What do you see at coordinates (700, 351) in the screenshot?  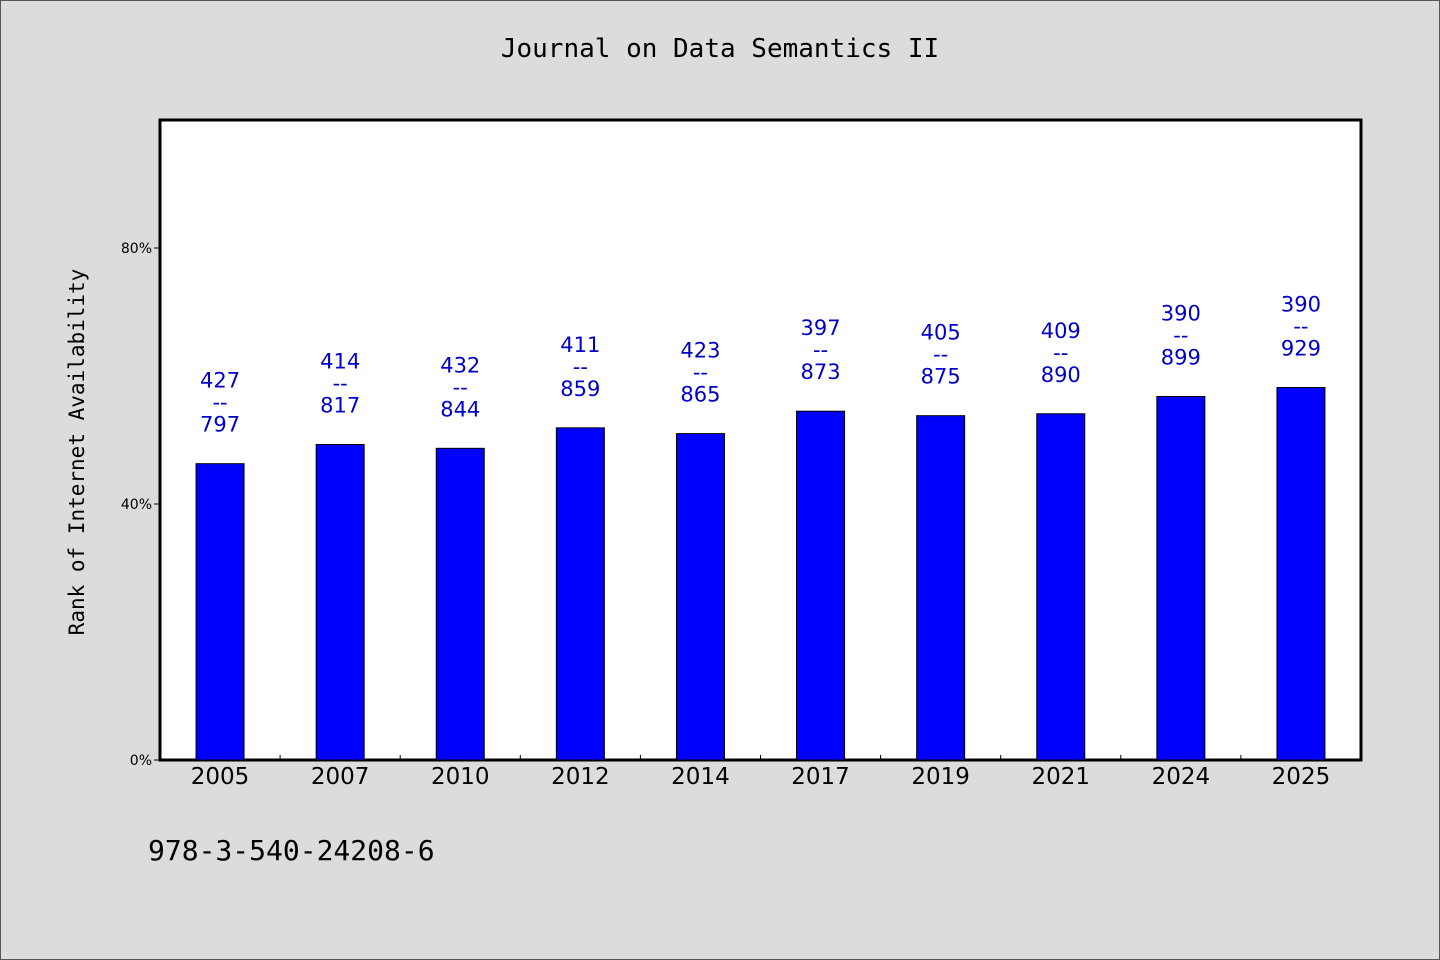 I see `data-label-top: 423` at bounding box center [700, 351].